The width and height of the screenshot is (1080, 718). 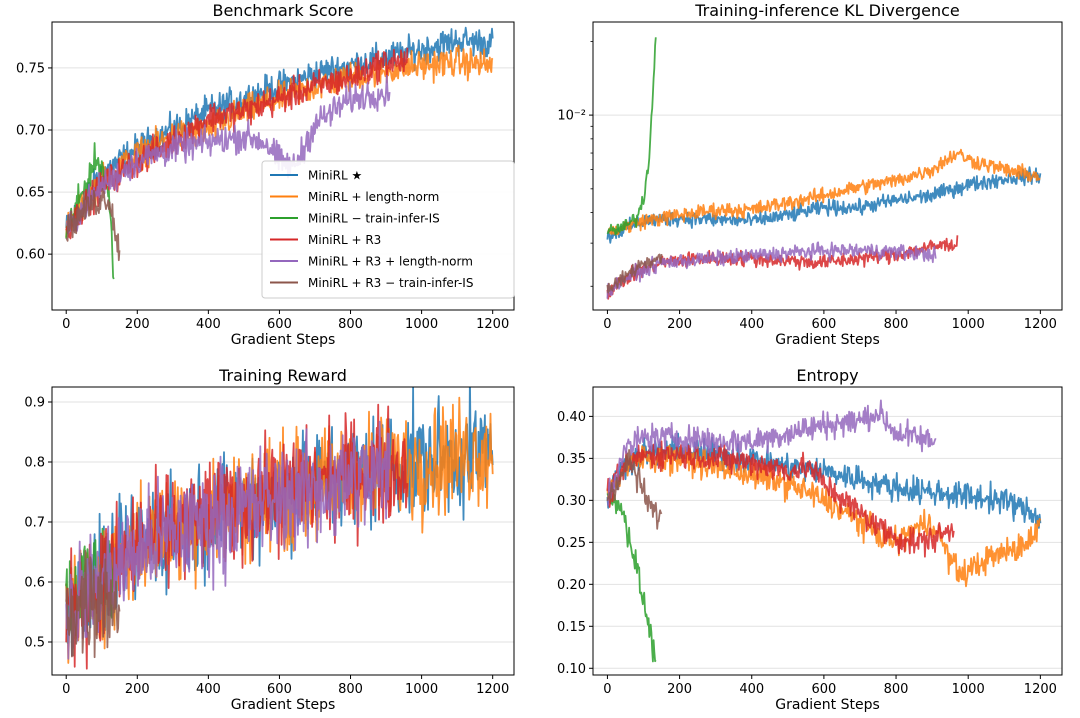 I want to click on y-tick-label: 0.9, so click(x=34, y=403).